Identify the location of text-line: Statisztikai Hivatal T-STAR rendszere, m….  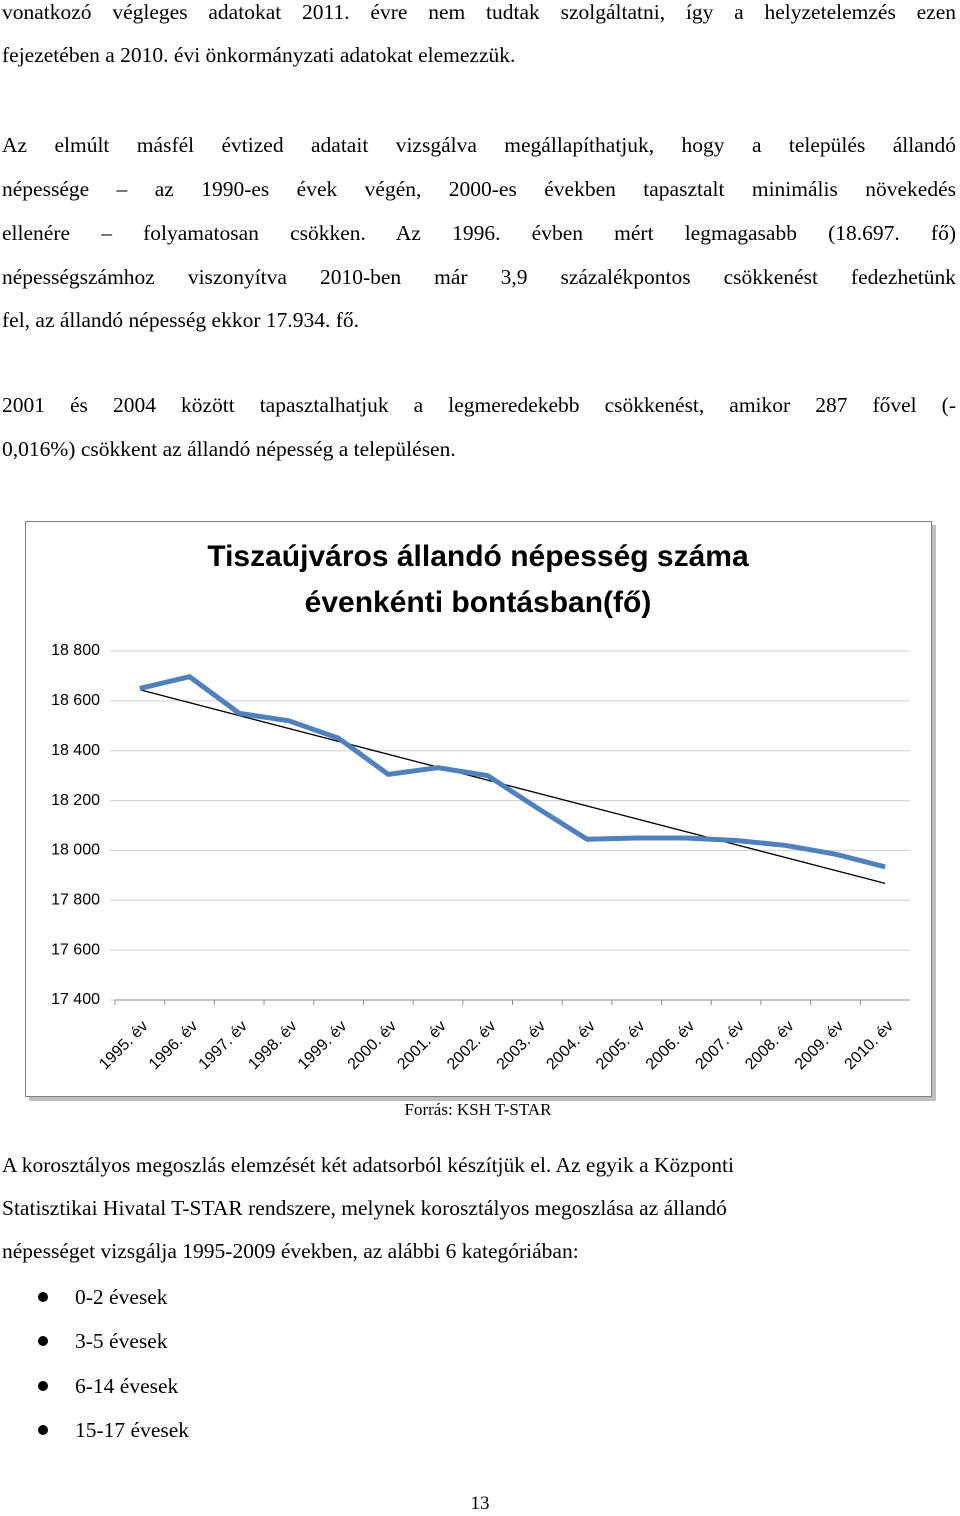
(364, 1208).